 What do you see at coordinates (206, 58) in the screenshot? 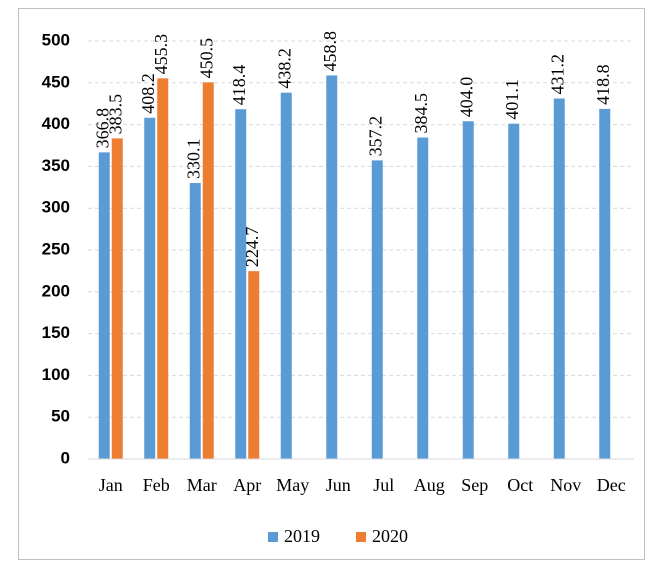
I see `data-label: 450.5` at bounding box center [206, 58].